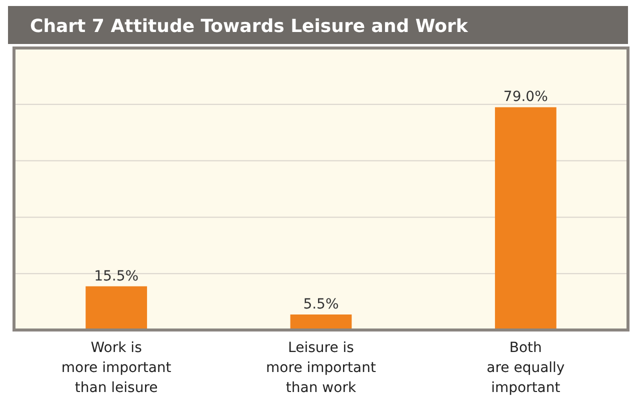 This screenshot has height=405, width=632. Describe the element at coordinates (116, 276) in the screenshot. I see `data-label: 15.5%` at that location.